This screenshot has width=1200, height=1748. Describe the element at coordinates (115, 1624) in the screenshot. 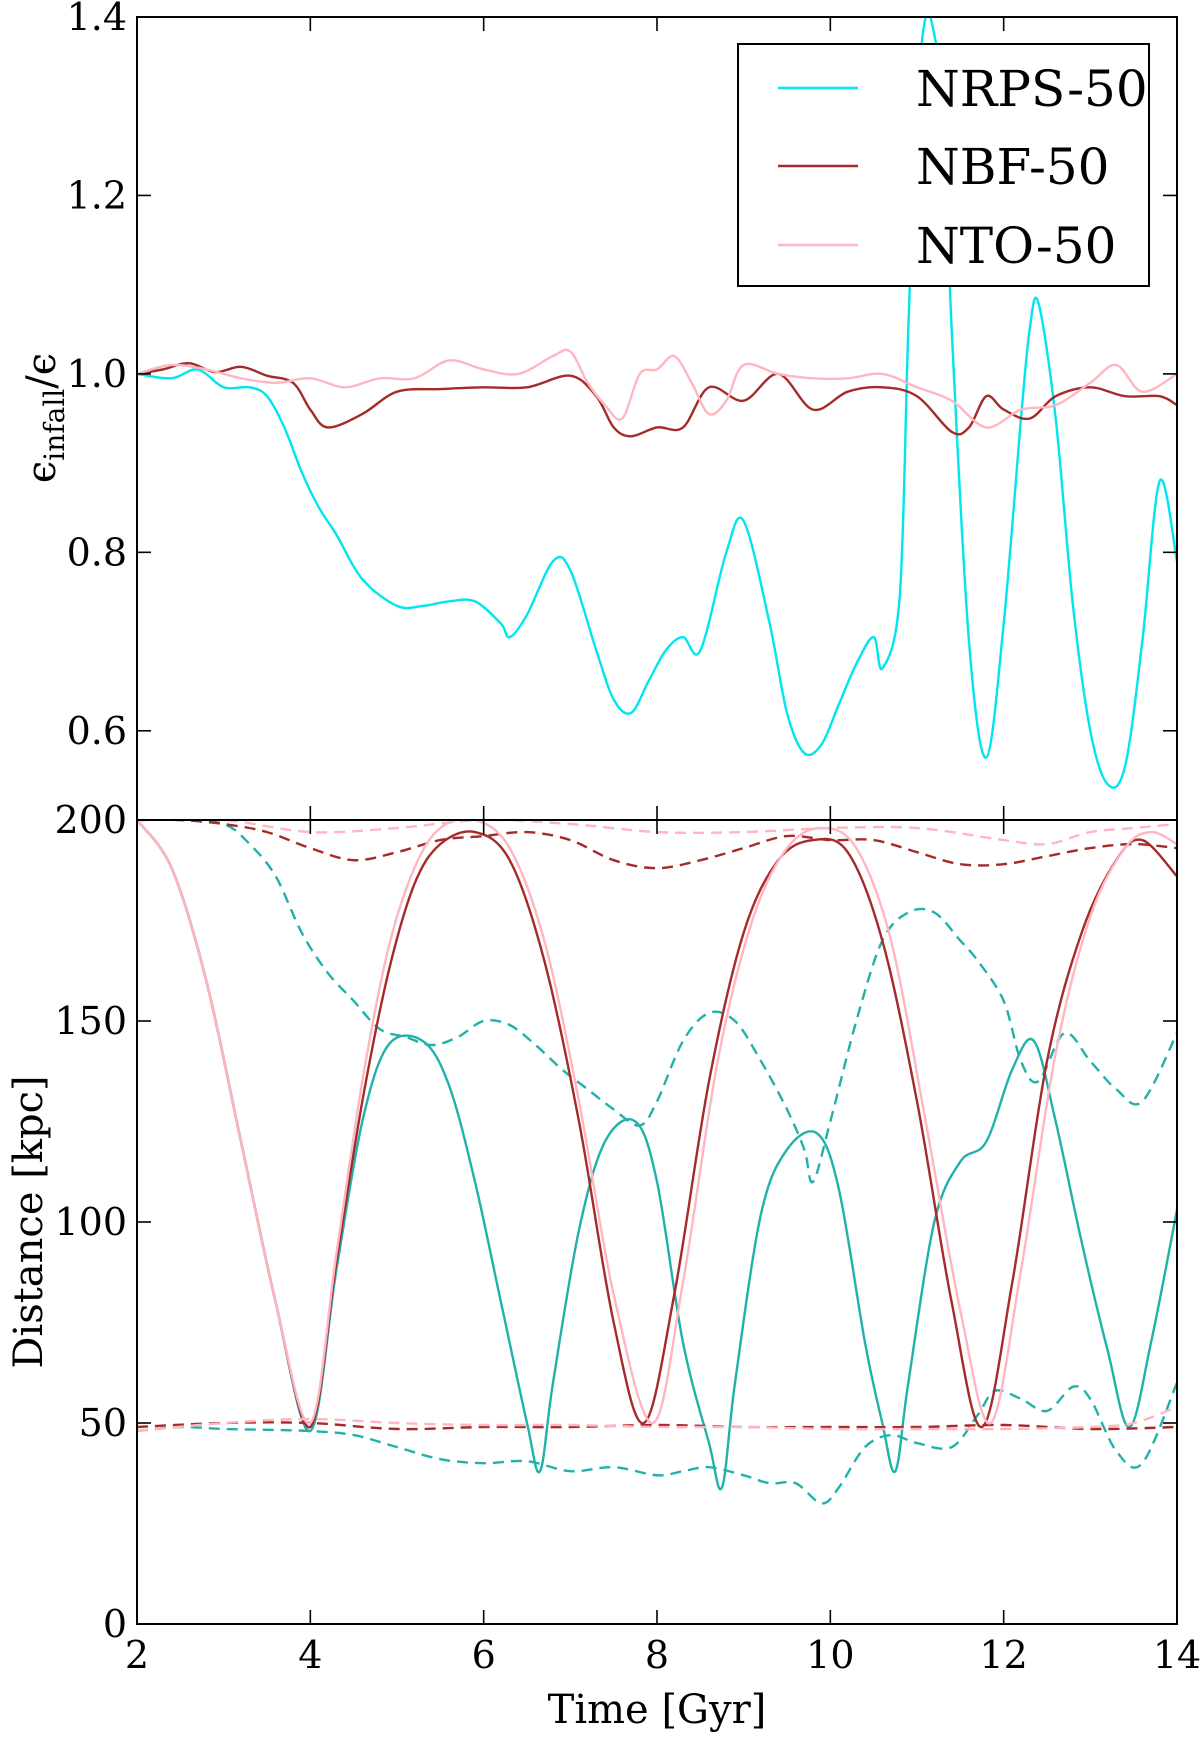

I see `bottom-panel-ytick-label: 0` at that location.